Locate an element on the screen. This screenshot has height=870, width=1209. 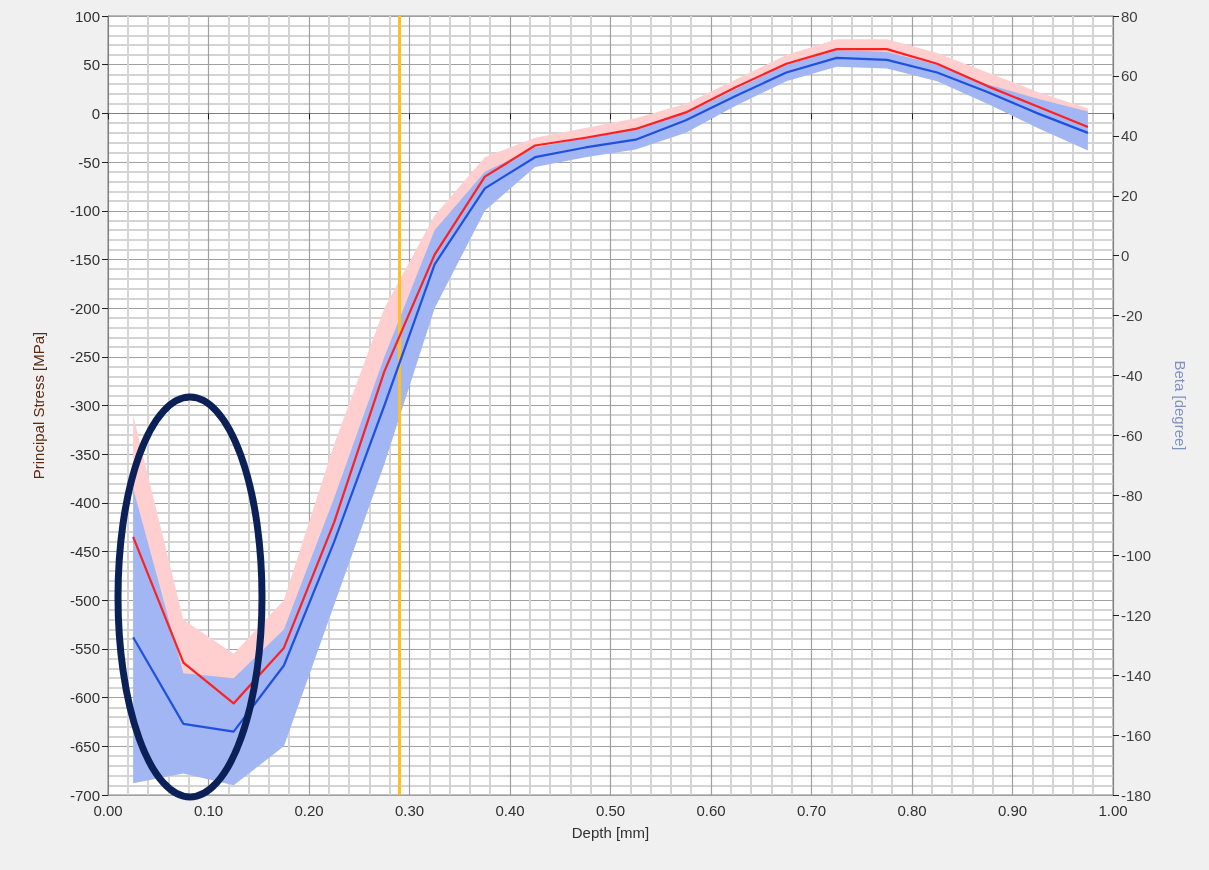
y-tick-label: -450 is located at coordinates (84, 552).